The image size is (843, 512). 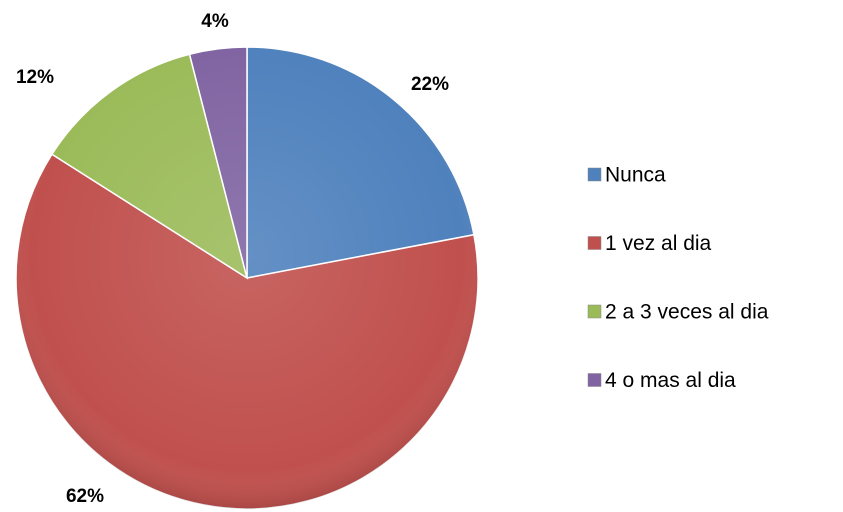 I want to click on data-label: 12%, so click(x=35, y=77).